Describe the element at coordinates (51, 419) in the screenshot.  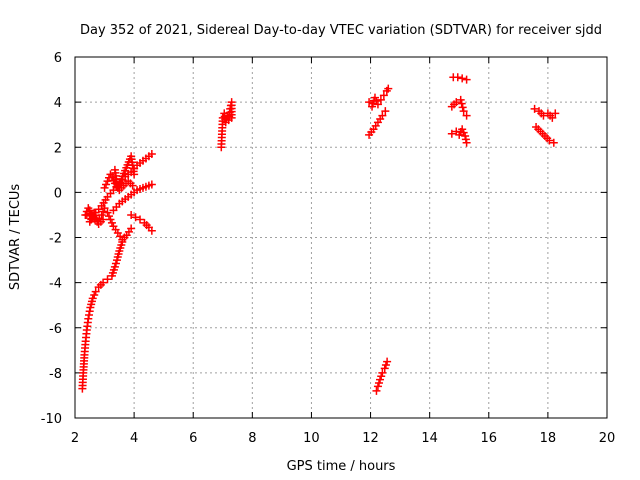
I see `y-tick-label: -10` at that location.